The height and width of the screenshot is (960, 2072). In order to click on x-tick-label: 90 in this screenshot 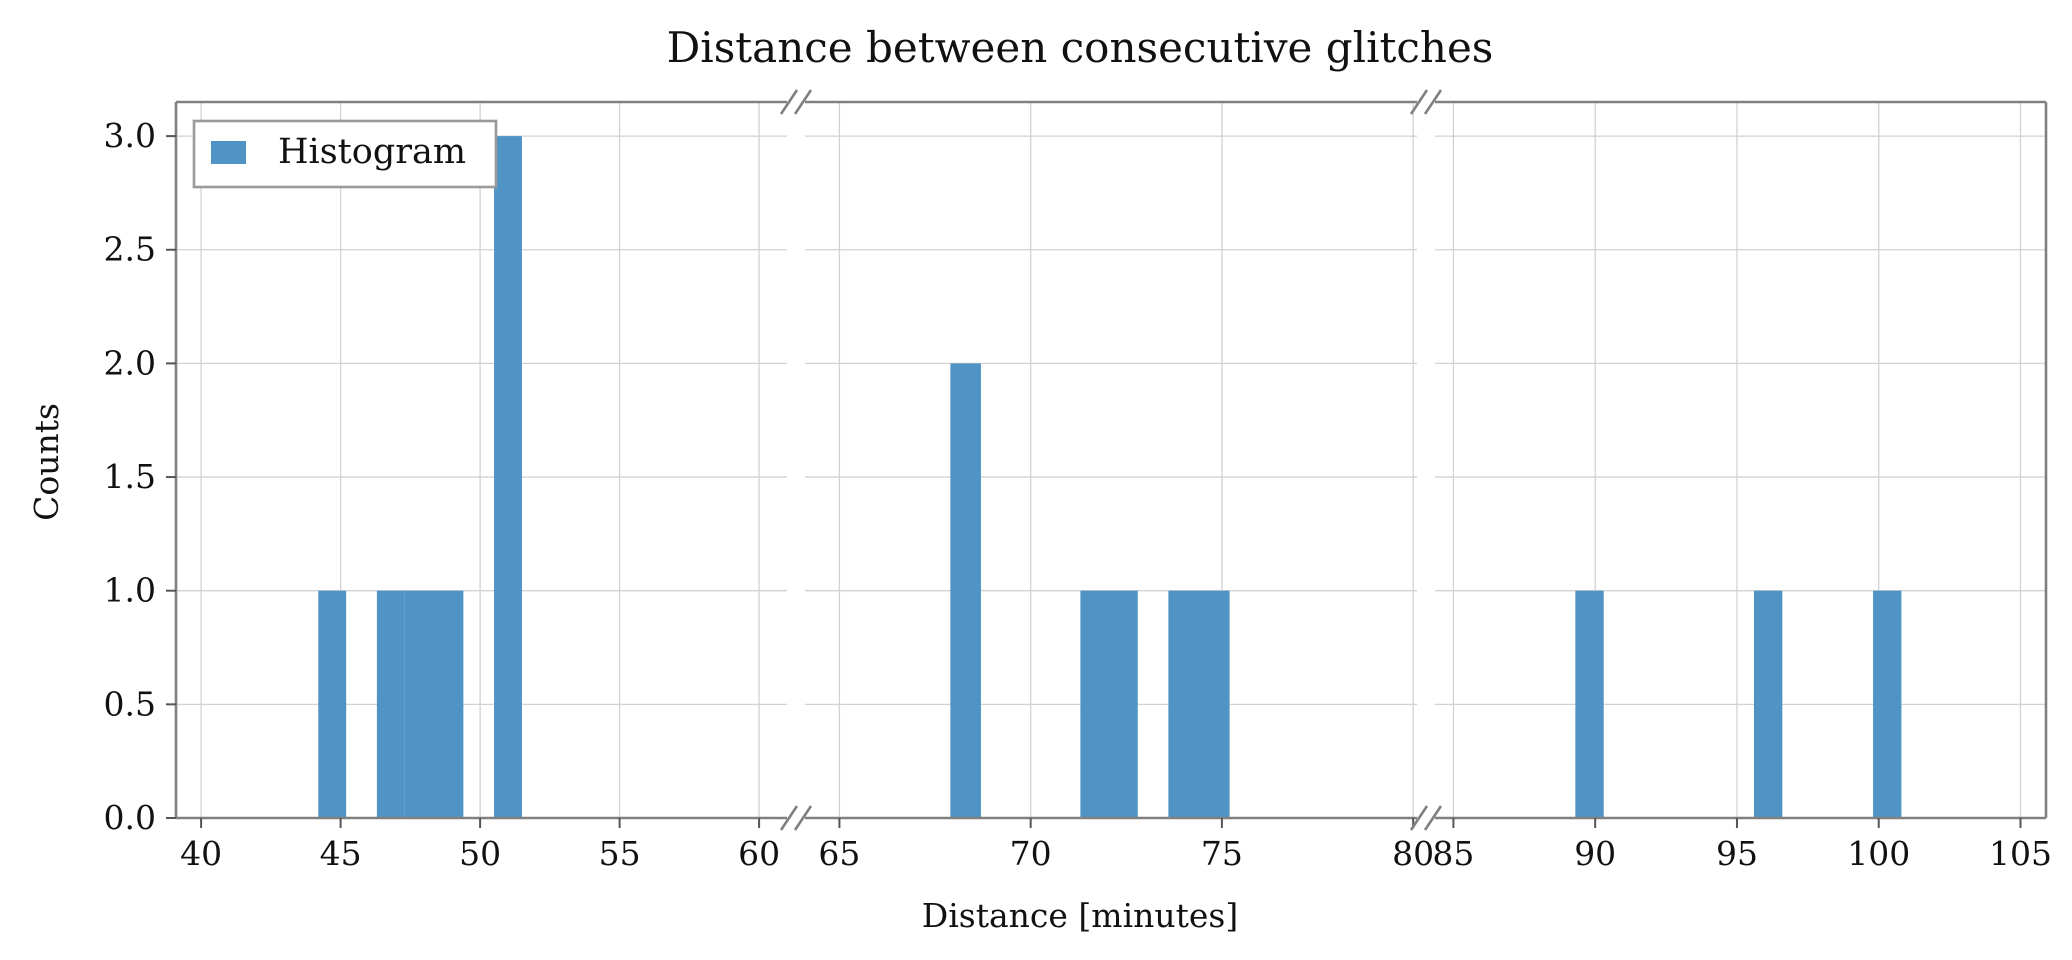, I will do `click(1595, 853)`.